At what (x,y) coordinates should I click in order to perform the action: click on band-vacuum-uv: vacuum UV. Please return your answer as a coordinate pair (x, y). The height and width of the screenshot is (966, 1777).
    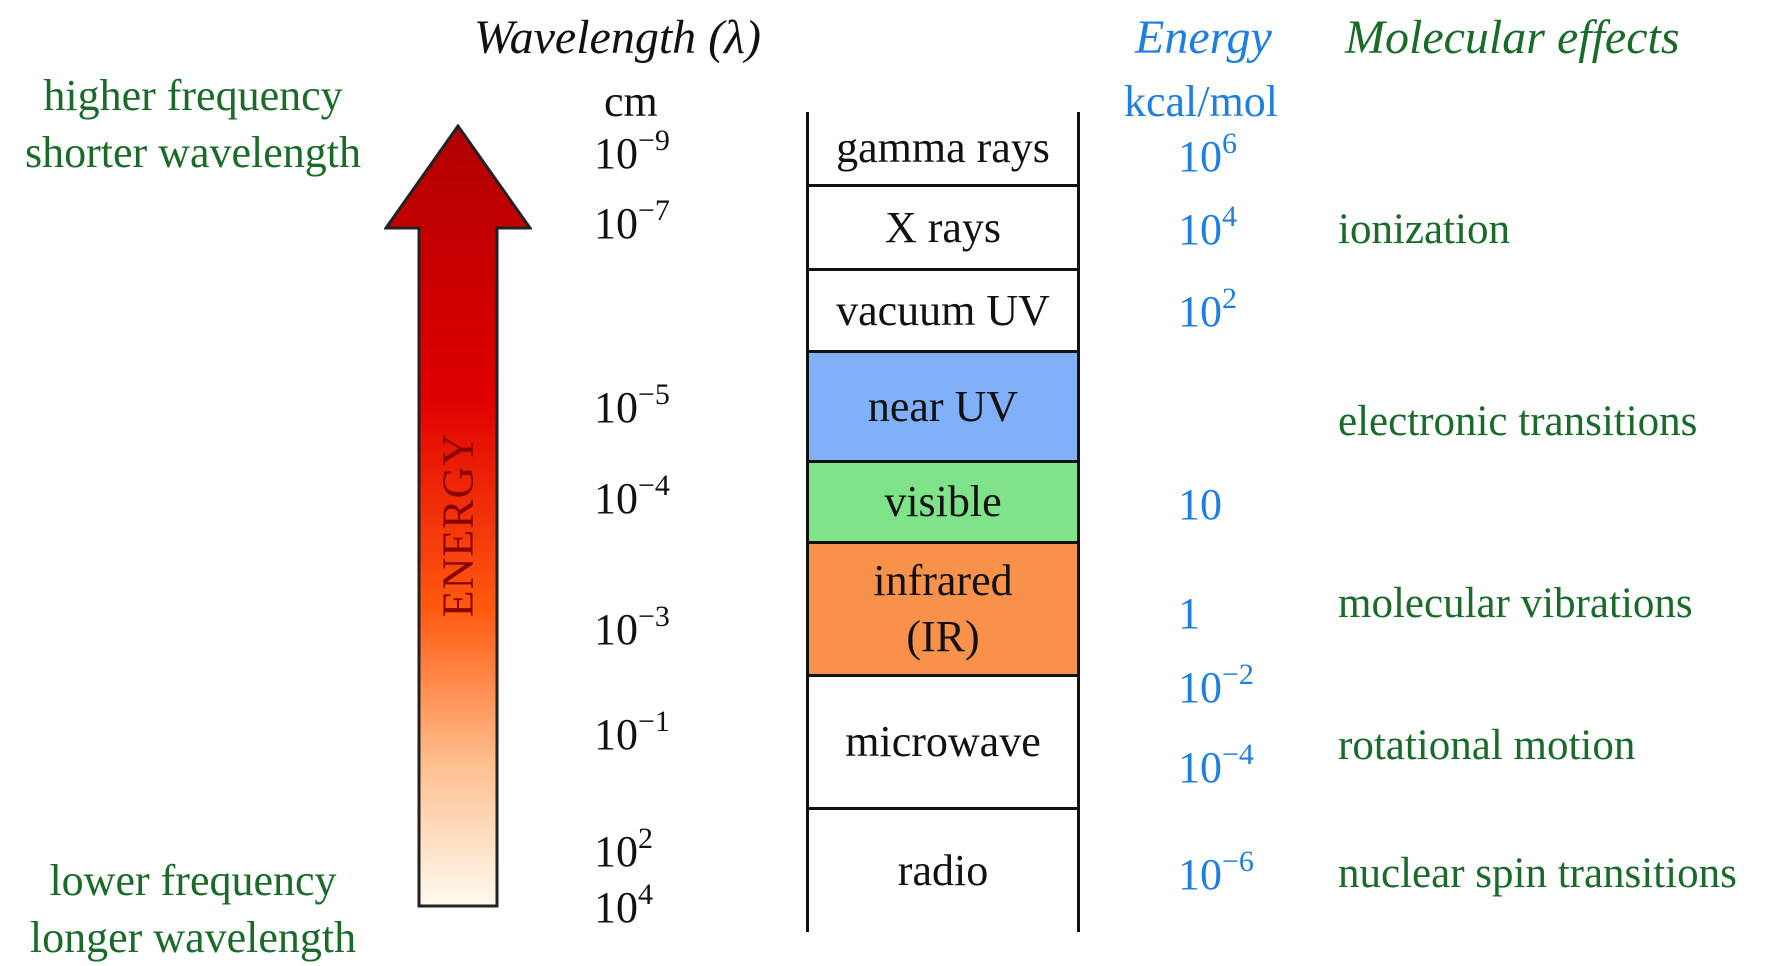
    Looking at the image, I should click on (943, 309).